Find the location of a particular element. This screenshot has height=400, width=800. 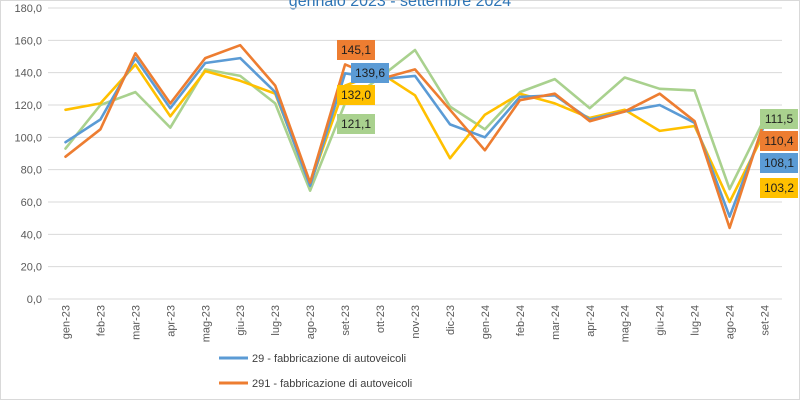

x-tick-label: ago-24 is located at coordinates (731, 322).